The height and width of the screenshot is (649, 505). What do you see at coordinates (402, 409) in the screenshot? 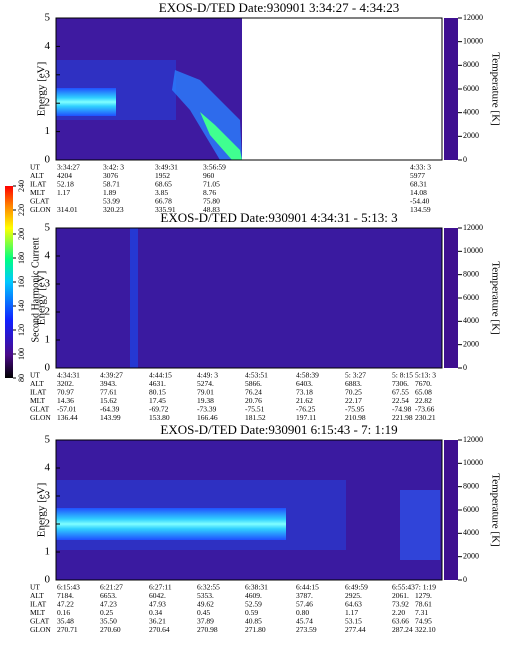
I see `table-cell: -74.98` at bounding box center [402, 409].